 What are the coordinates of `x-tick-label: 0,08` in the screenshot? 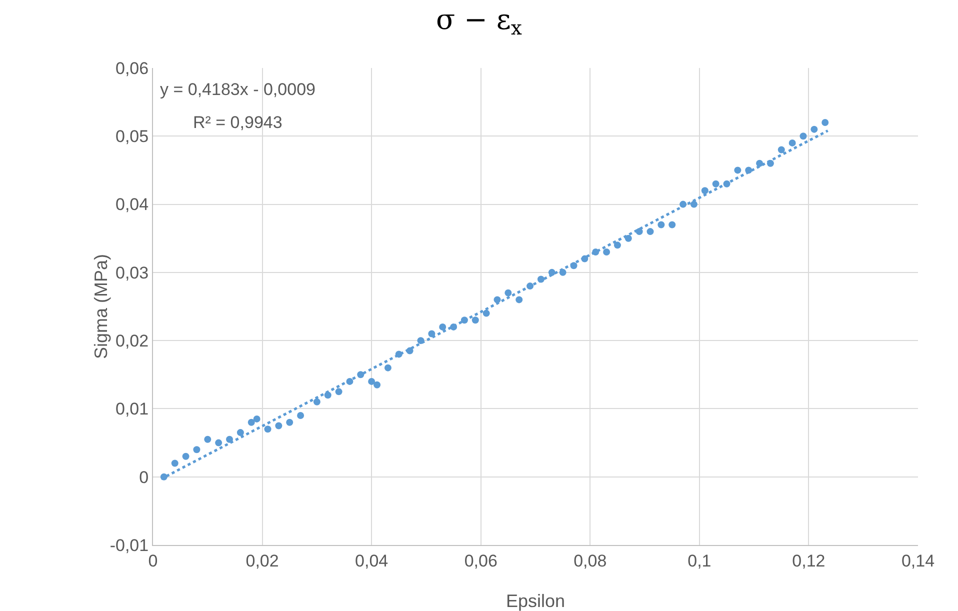 It's located at (590, 560).